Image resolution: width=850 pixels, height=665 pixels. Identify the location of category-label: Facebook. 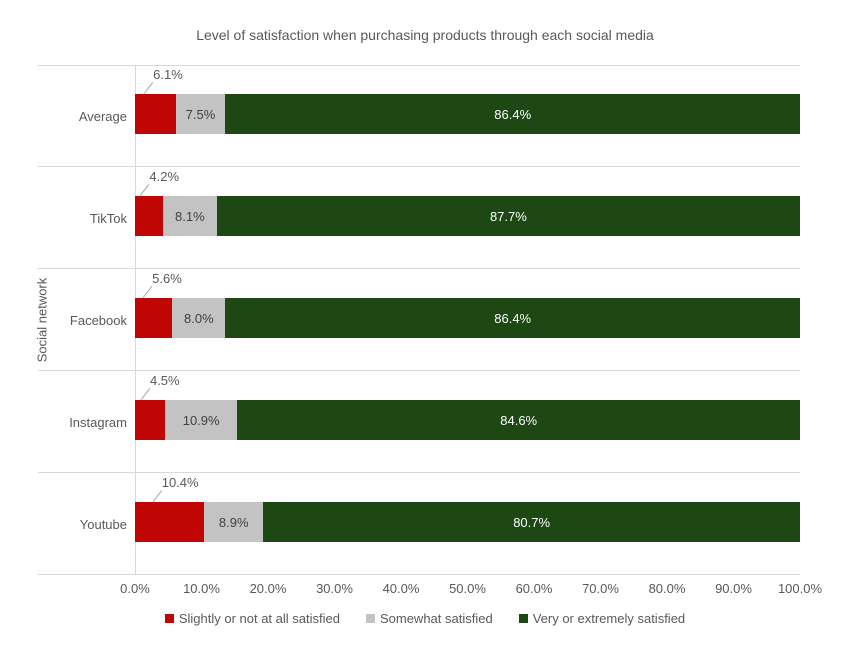
(98, 320).